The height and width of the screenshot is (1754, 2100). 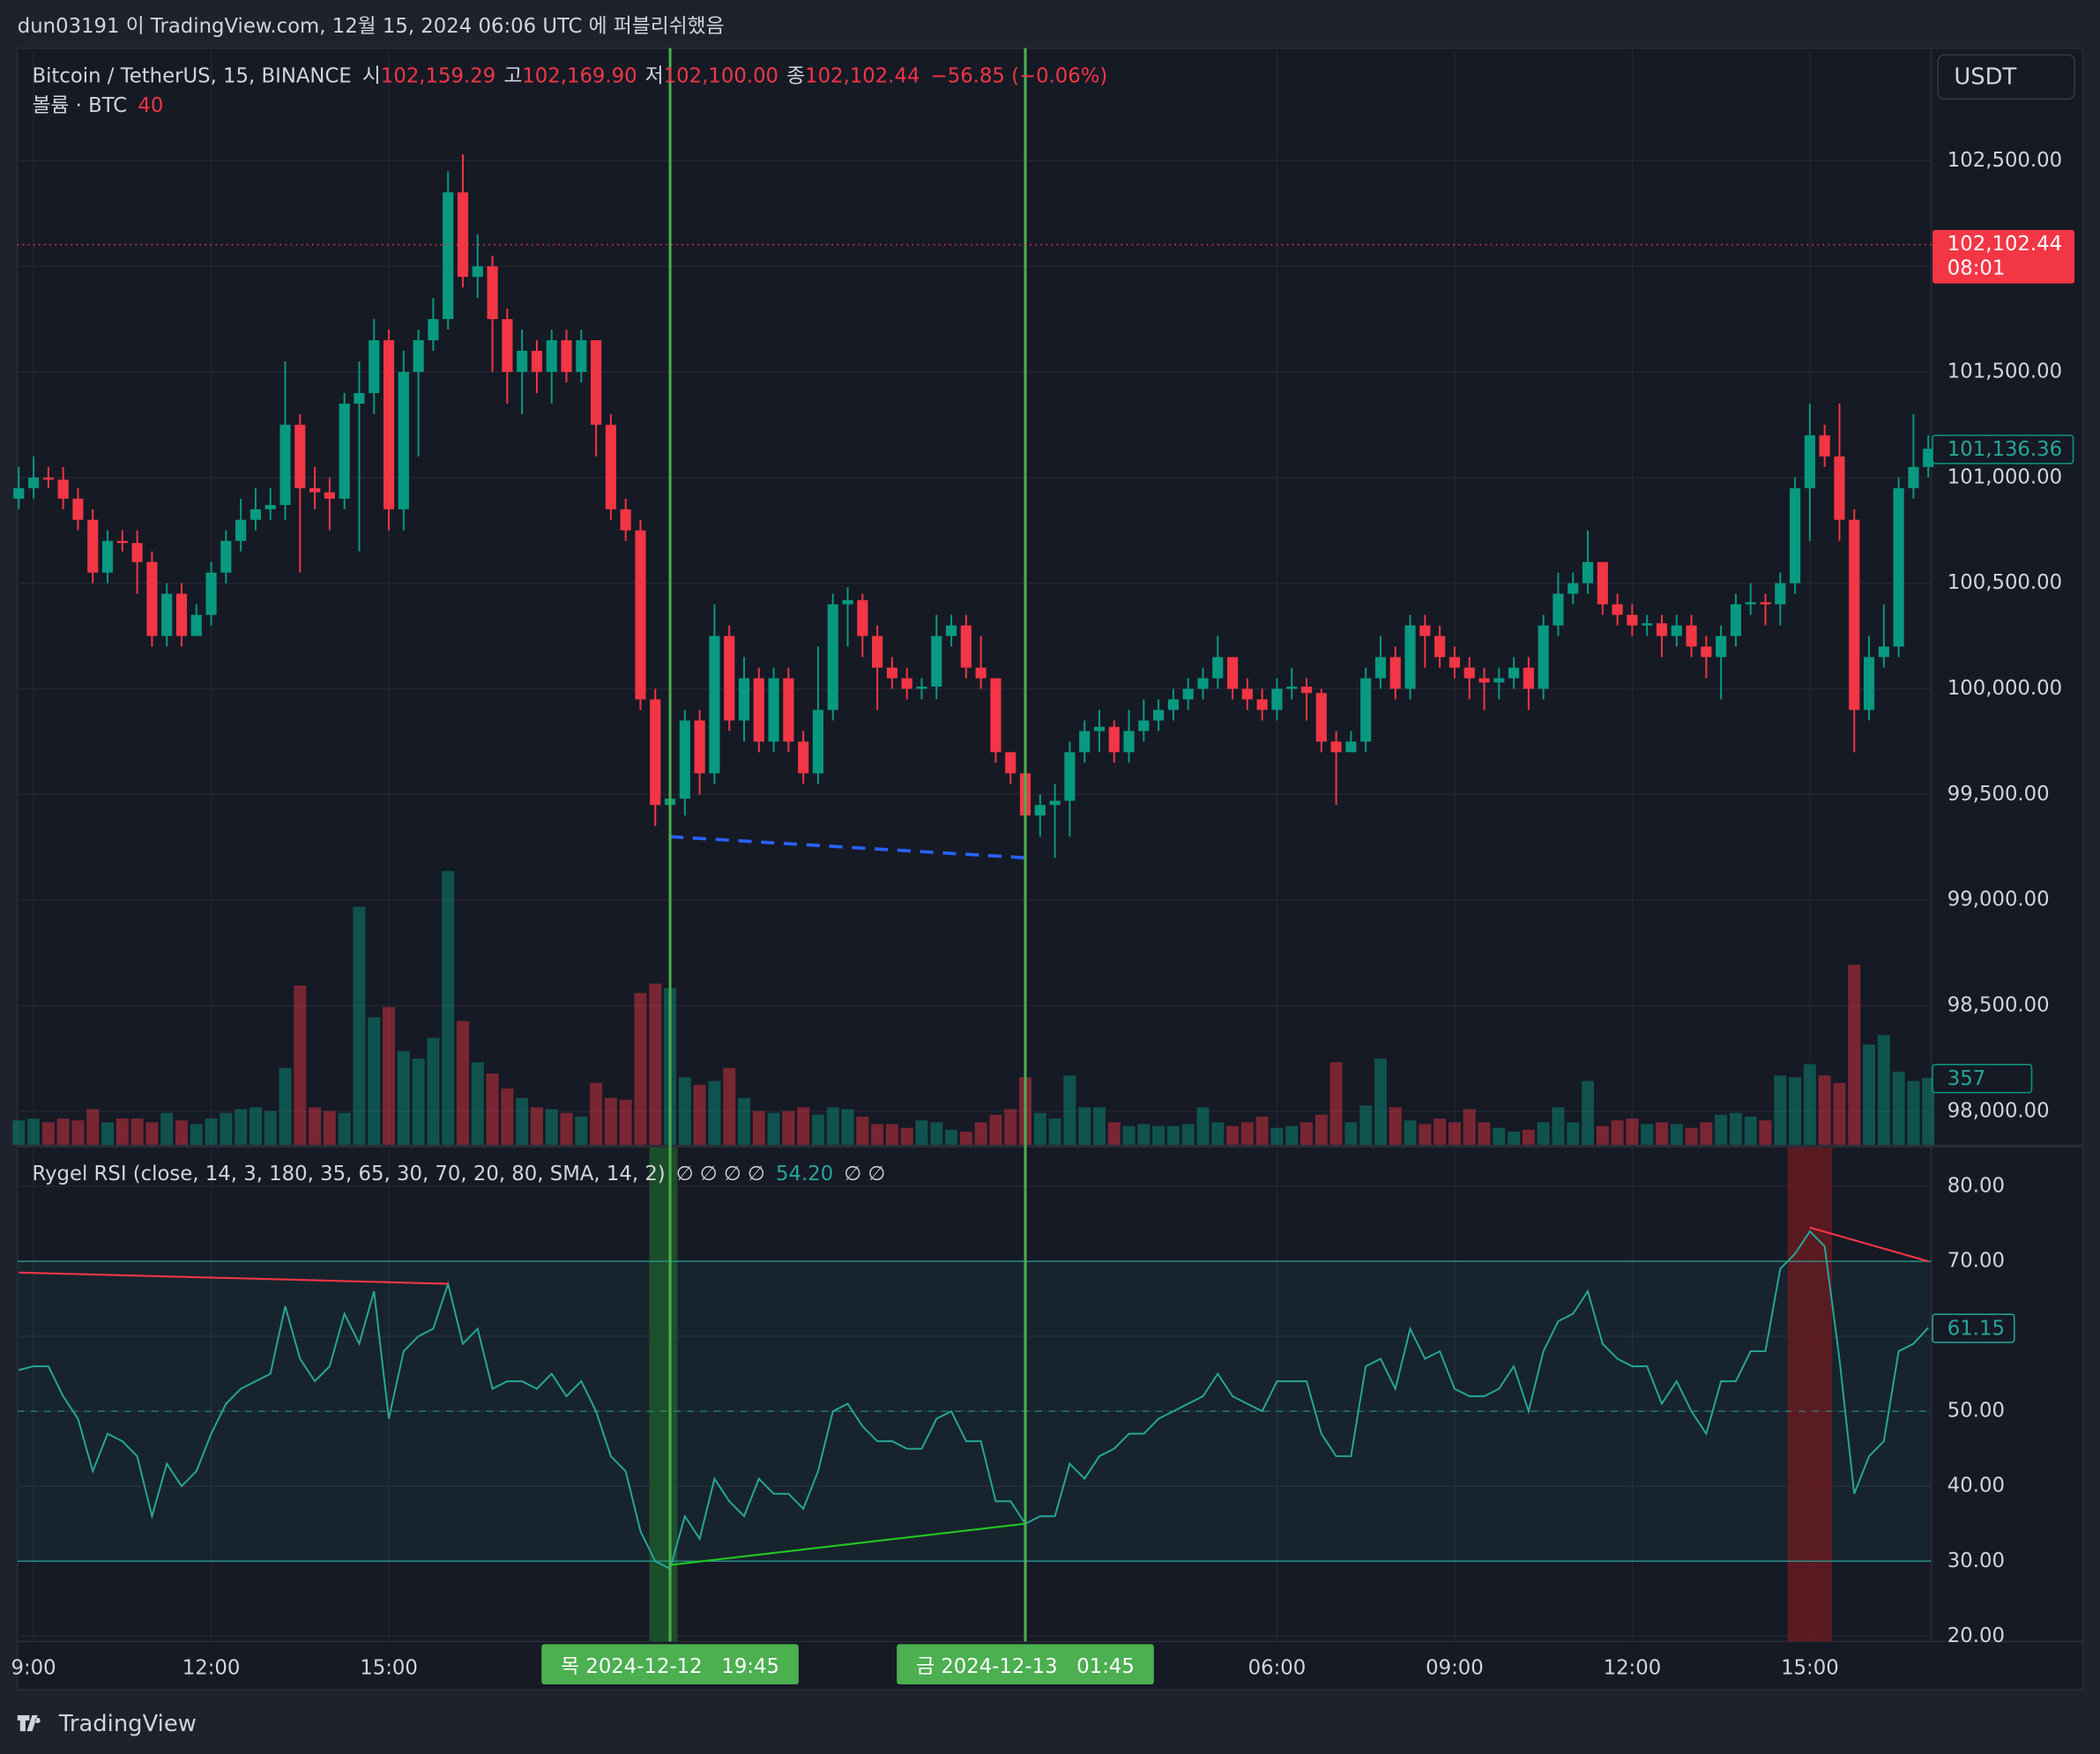 What do you see at coordinates (97, 105) in the screenshot?
I see `volume-legend: 볼륨 · BTC 40` at bounding box center [97, 105].